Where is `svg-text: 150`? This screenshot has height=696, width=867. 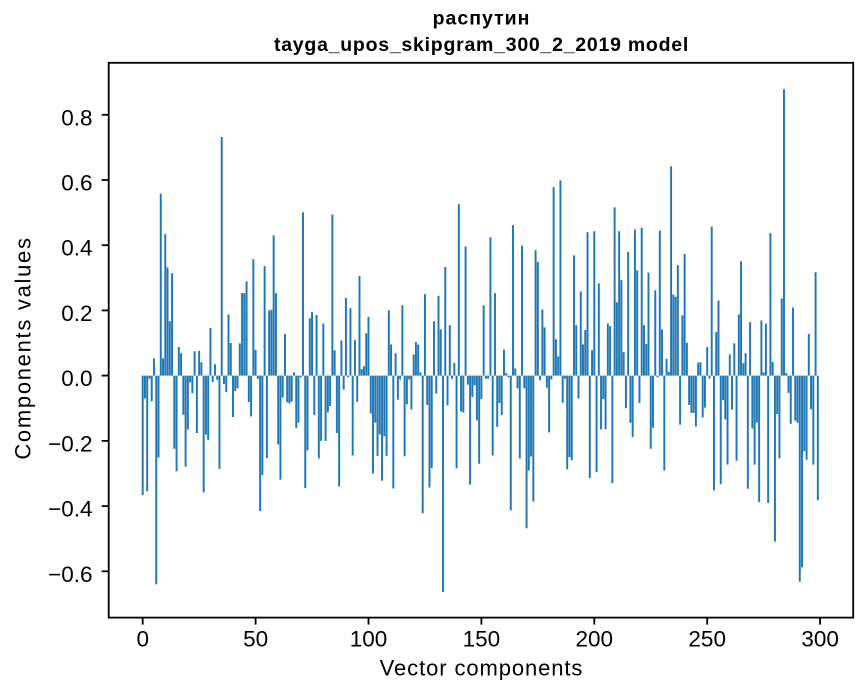 svg-text: 150 is located at coordinates (482, 639).